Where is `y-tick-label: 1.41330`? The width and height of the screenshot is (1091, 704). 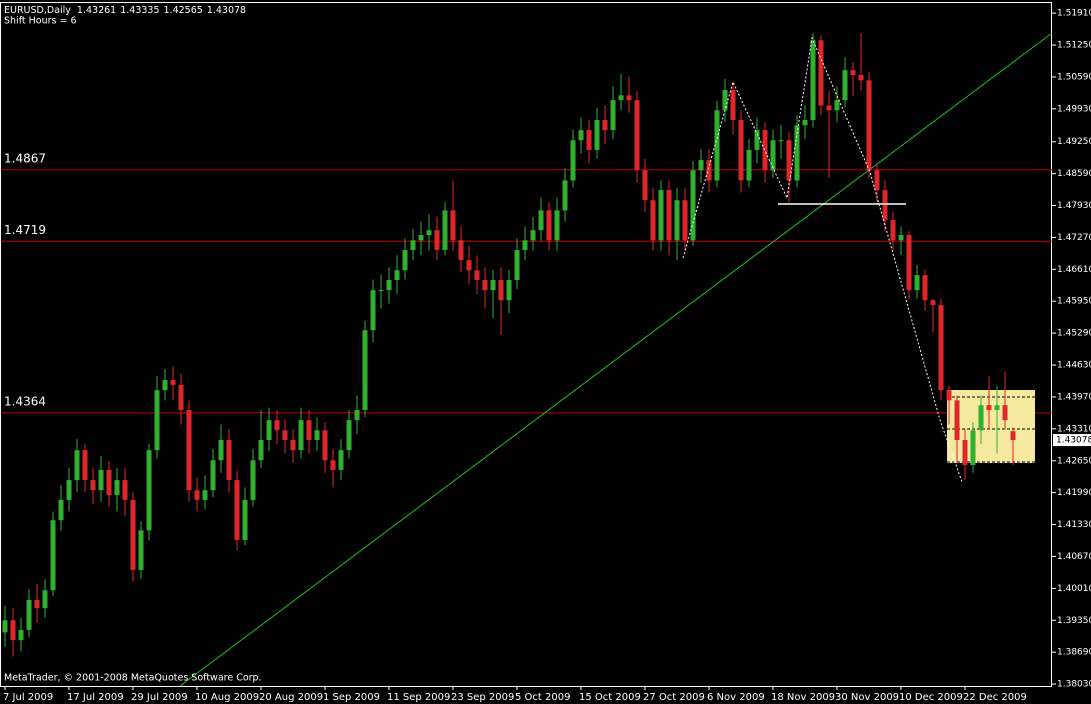
y-tick-label: 1.41330 is located at coordinates (1074, 525).